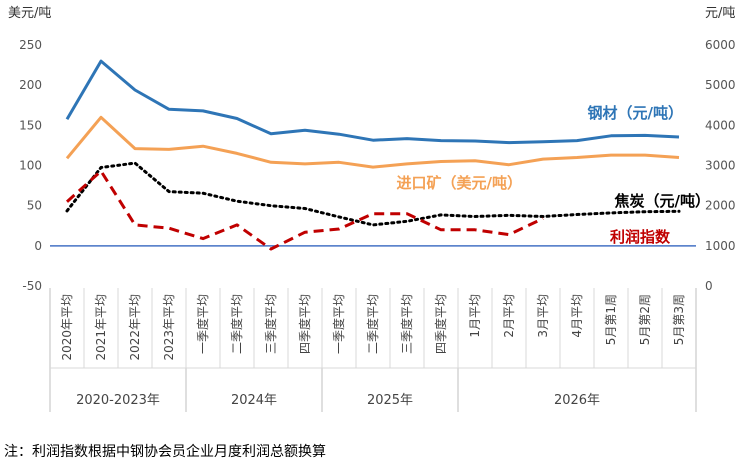  What do you see at coordinates (101, 327) in the screenshot?
I see `category-label: 2021年平均` at bounding box center [101, 327].